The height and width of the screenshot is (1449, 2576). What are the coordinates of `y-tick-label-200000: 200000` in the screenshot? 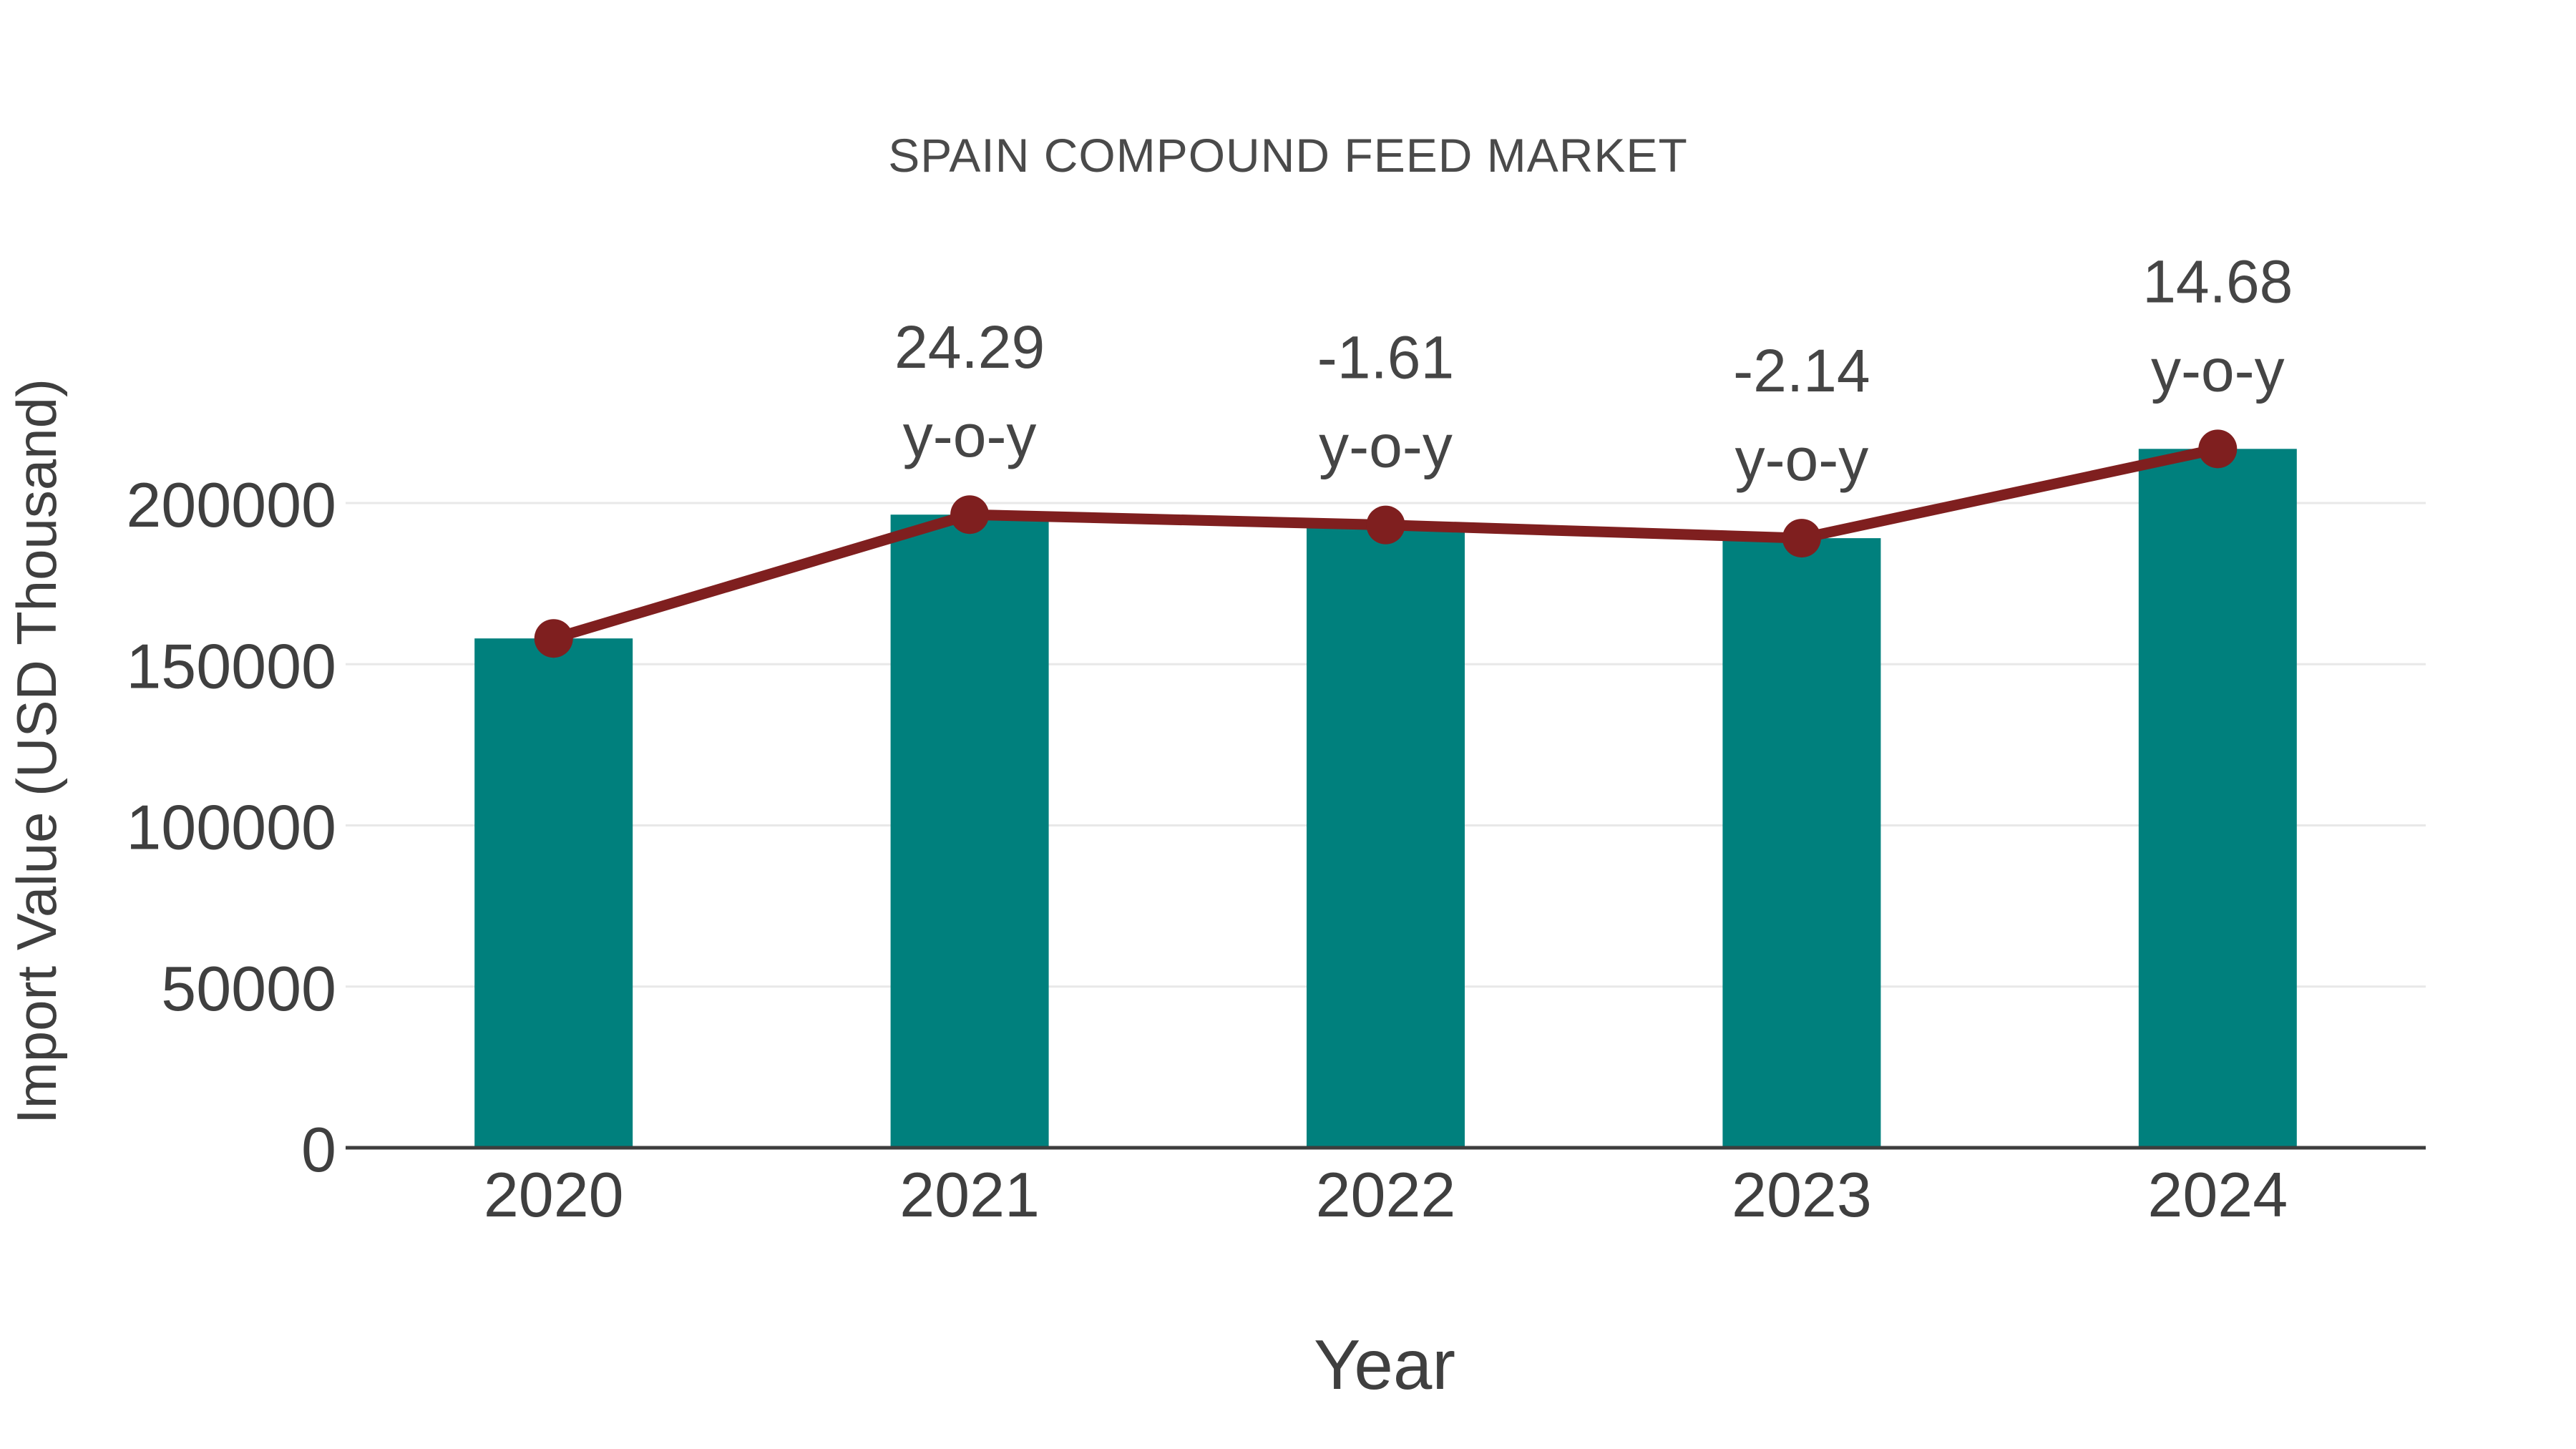 It's located at (231, 504).